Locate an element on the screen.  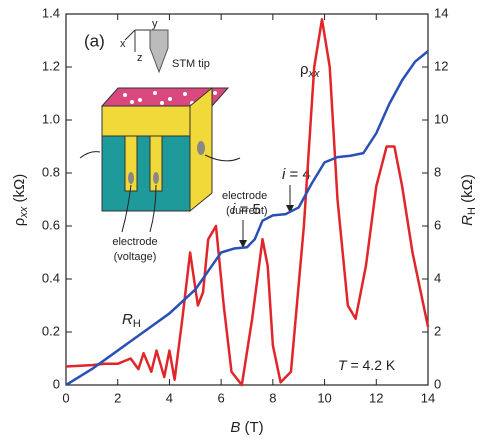
x-tick-label: 10 is located at coordinates (324, 397).